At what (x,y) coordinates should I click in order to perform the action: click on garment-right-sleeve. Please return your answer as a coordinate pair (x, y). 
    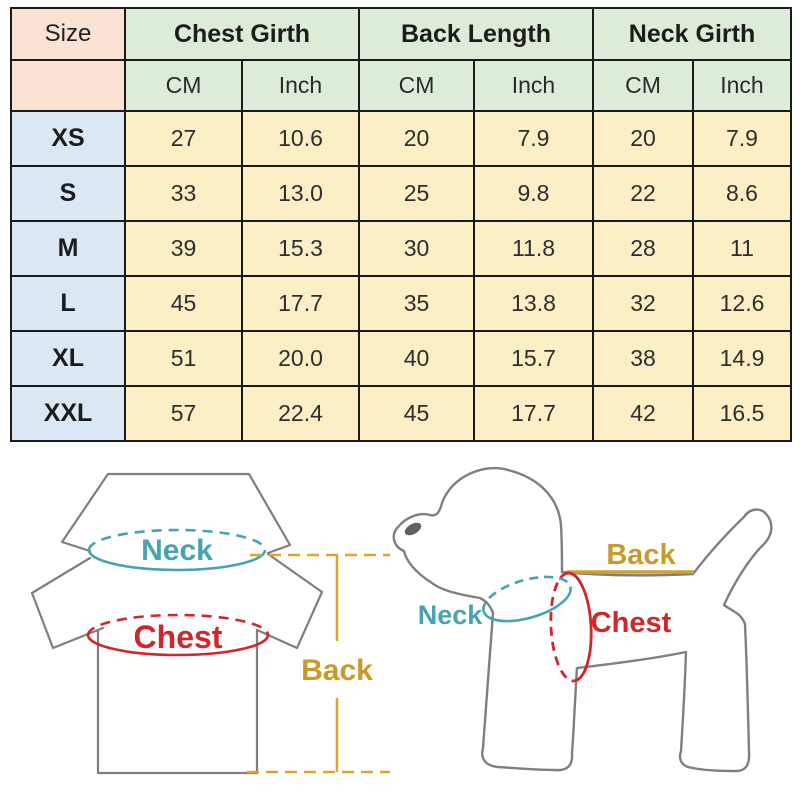
    Looking at the image, I should click on (289, 601).